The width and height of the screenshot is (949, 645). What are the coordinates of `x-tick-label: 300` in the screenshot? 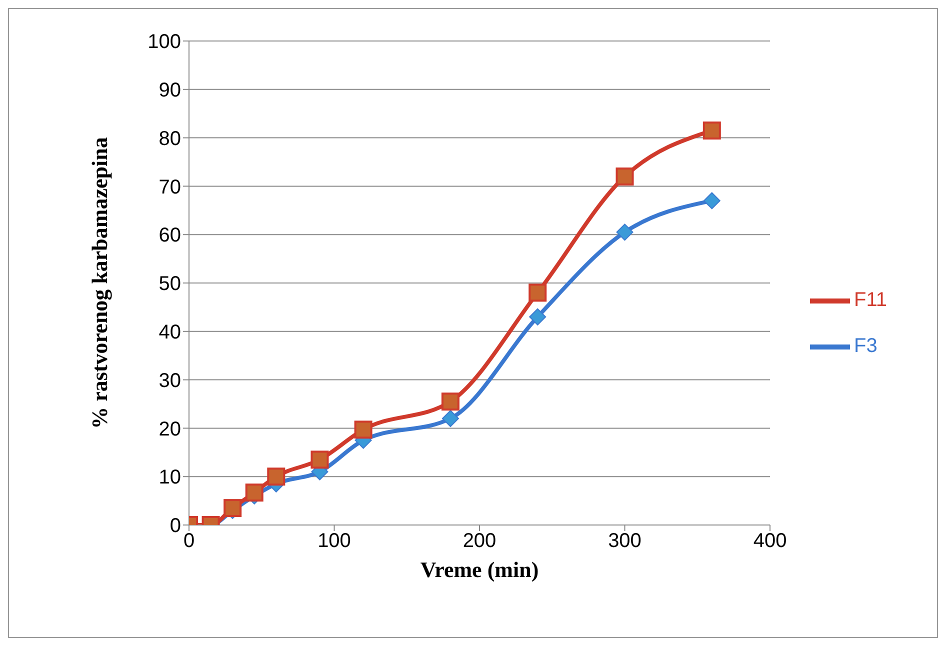 It's located at (625, 541).